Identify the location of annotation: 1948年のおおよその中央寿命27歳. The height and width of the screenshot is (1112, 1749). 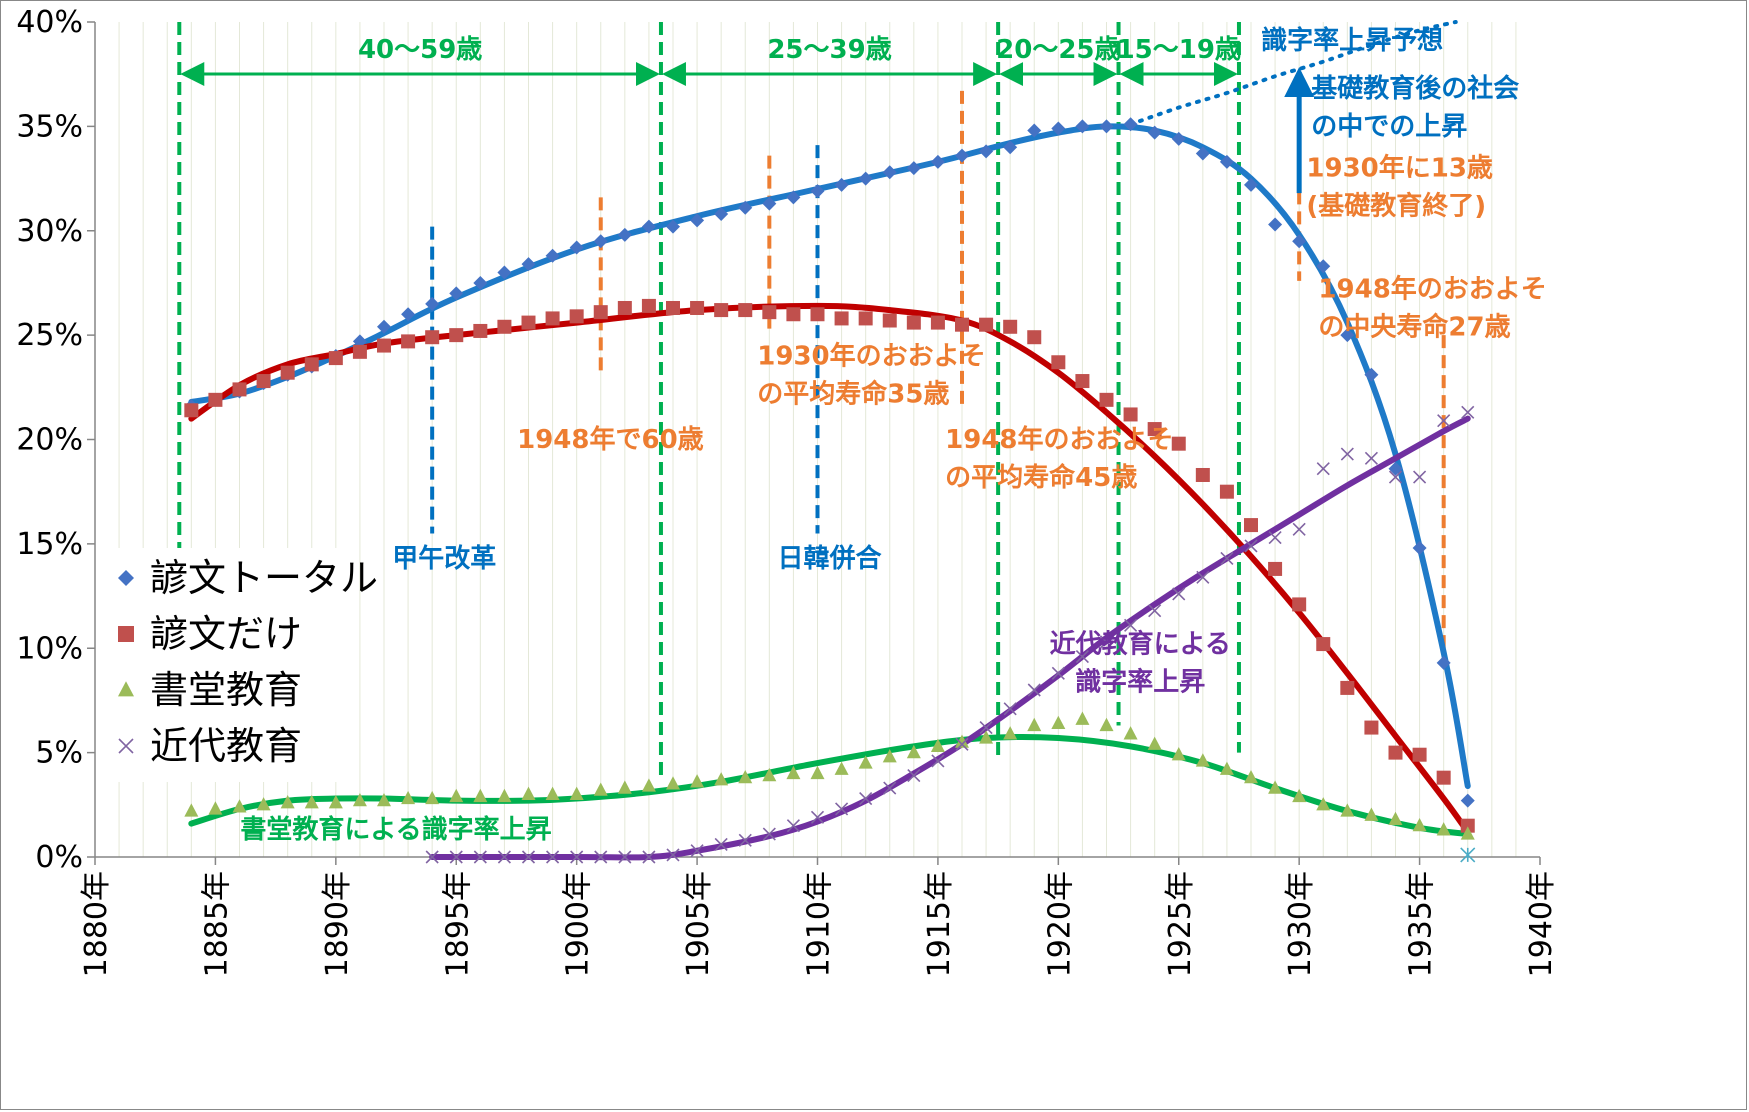
(1432, 308).